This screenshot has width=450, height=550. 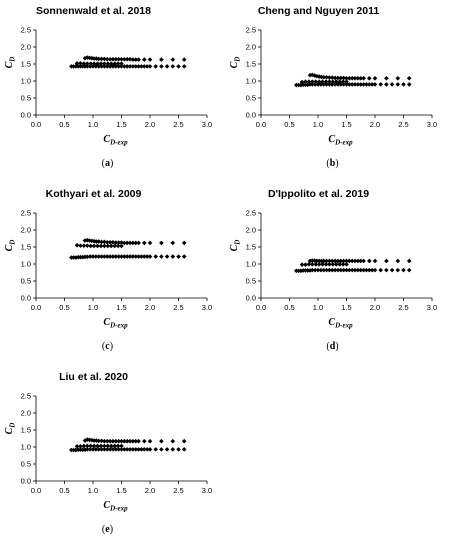 I want to click on data-points, so click(x=128, y=62).